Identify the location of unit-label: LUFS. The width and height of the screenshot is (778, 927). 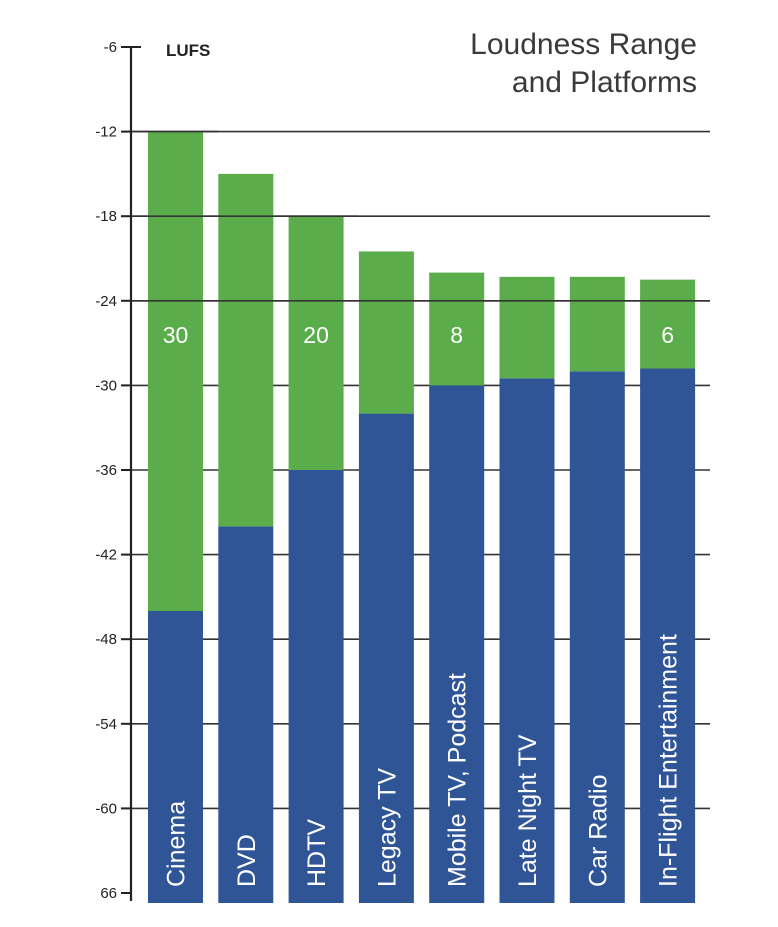
(188, 50).